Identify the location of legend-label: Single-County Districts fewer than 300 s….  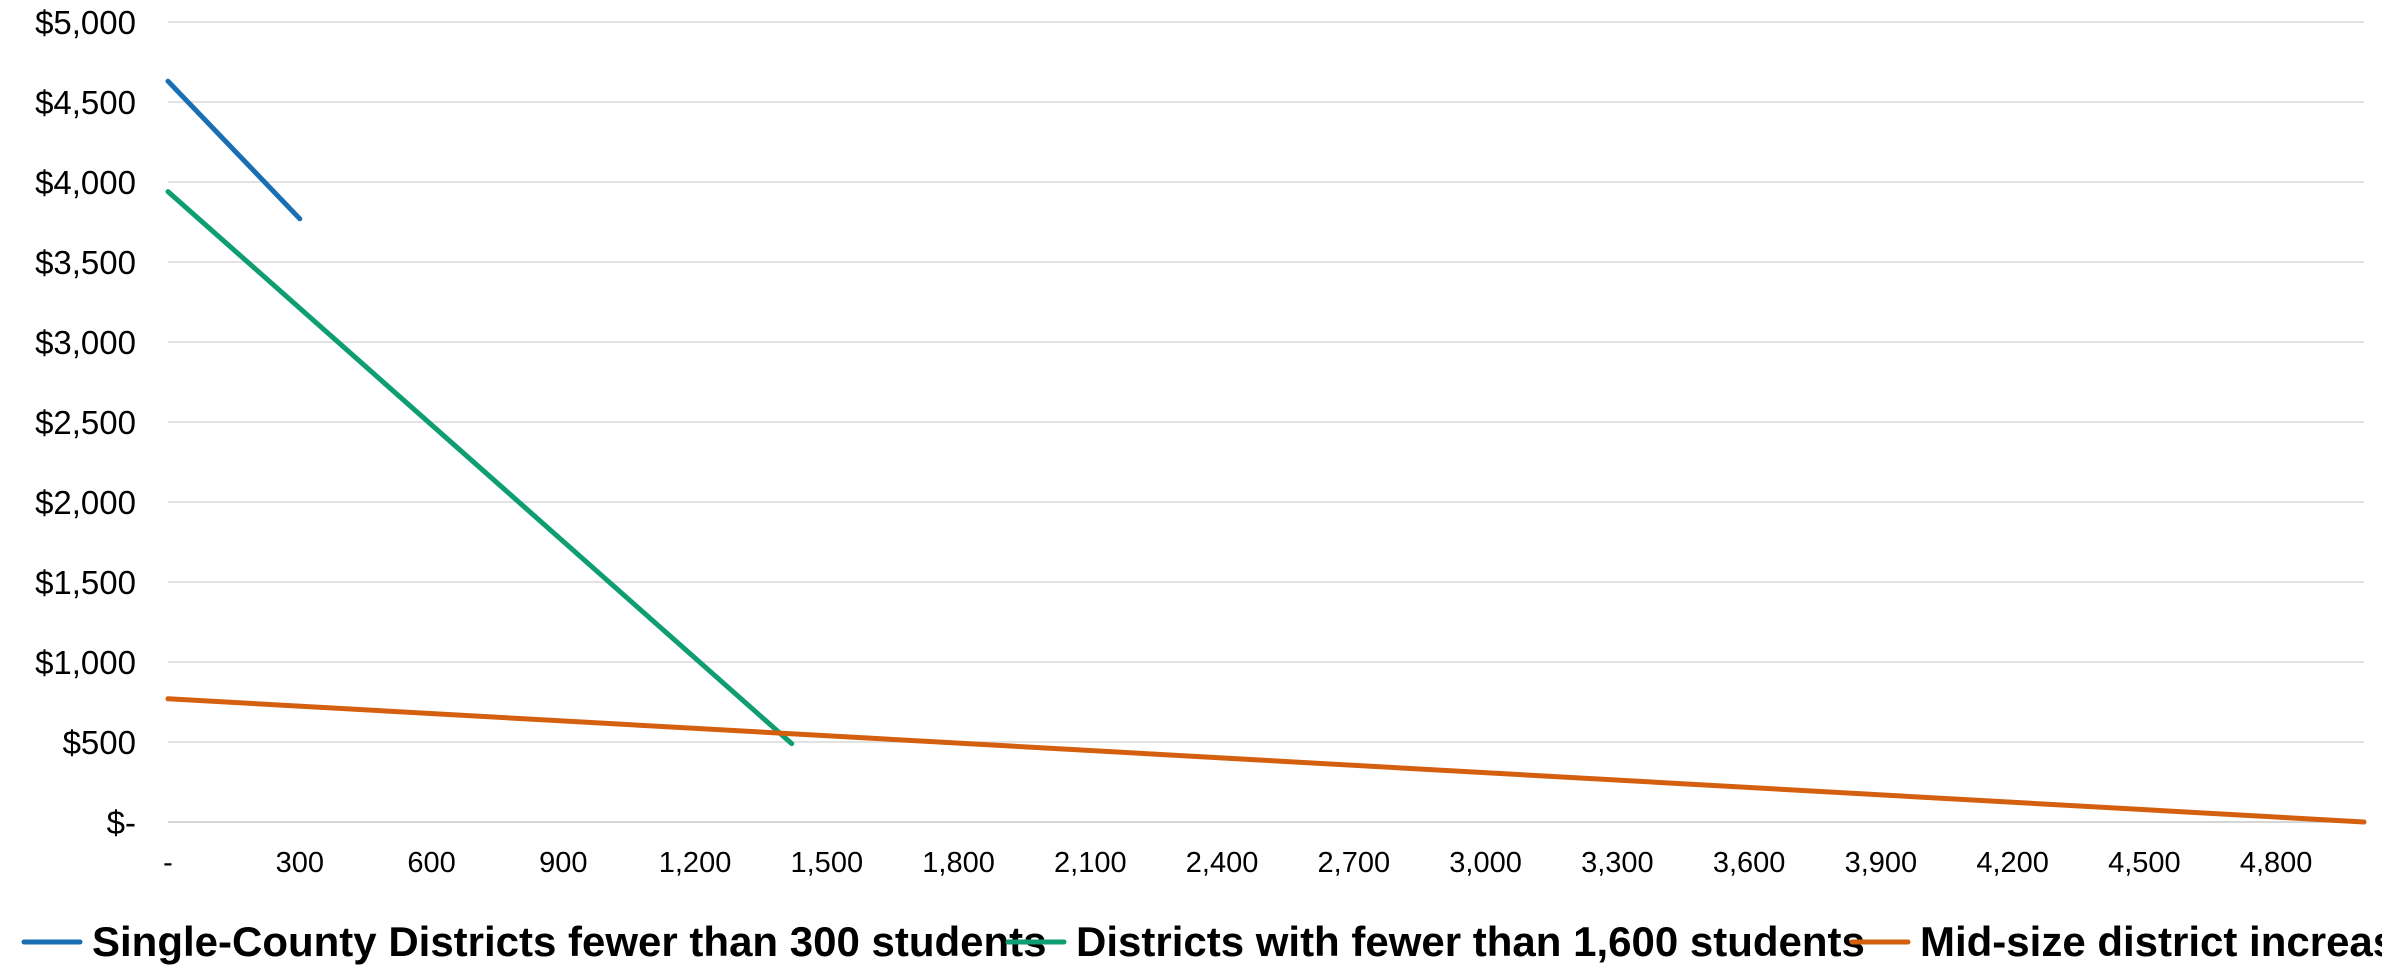
(569, 941).